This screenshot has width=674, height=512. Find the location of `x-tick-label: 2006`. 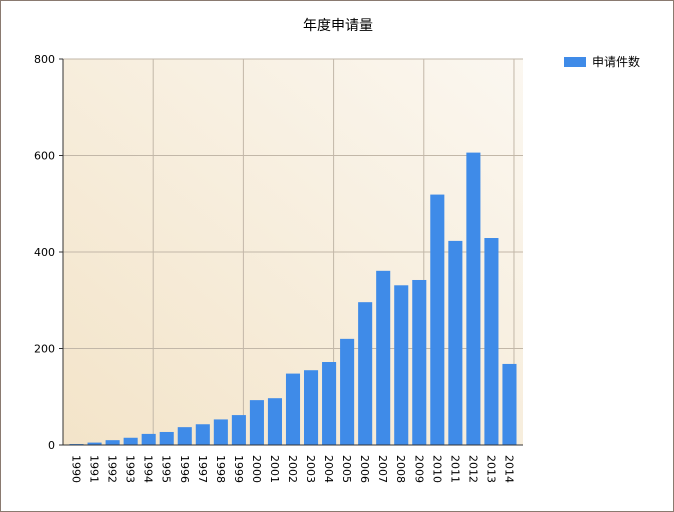

x-tick-label: 2006 is located at coordinates (364, 469).